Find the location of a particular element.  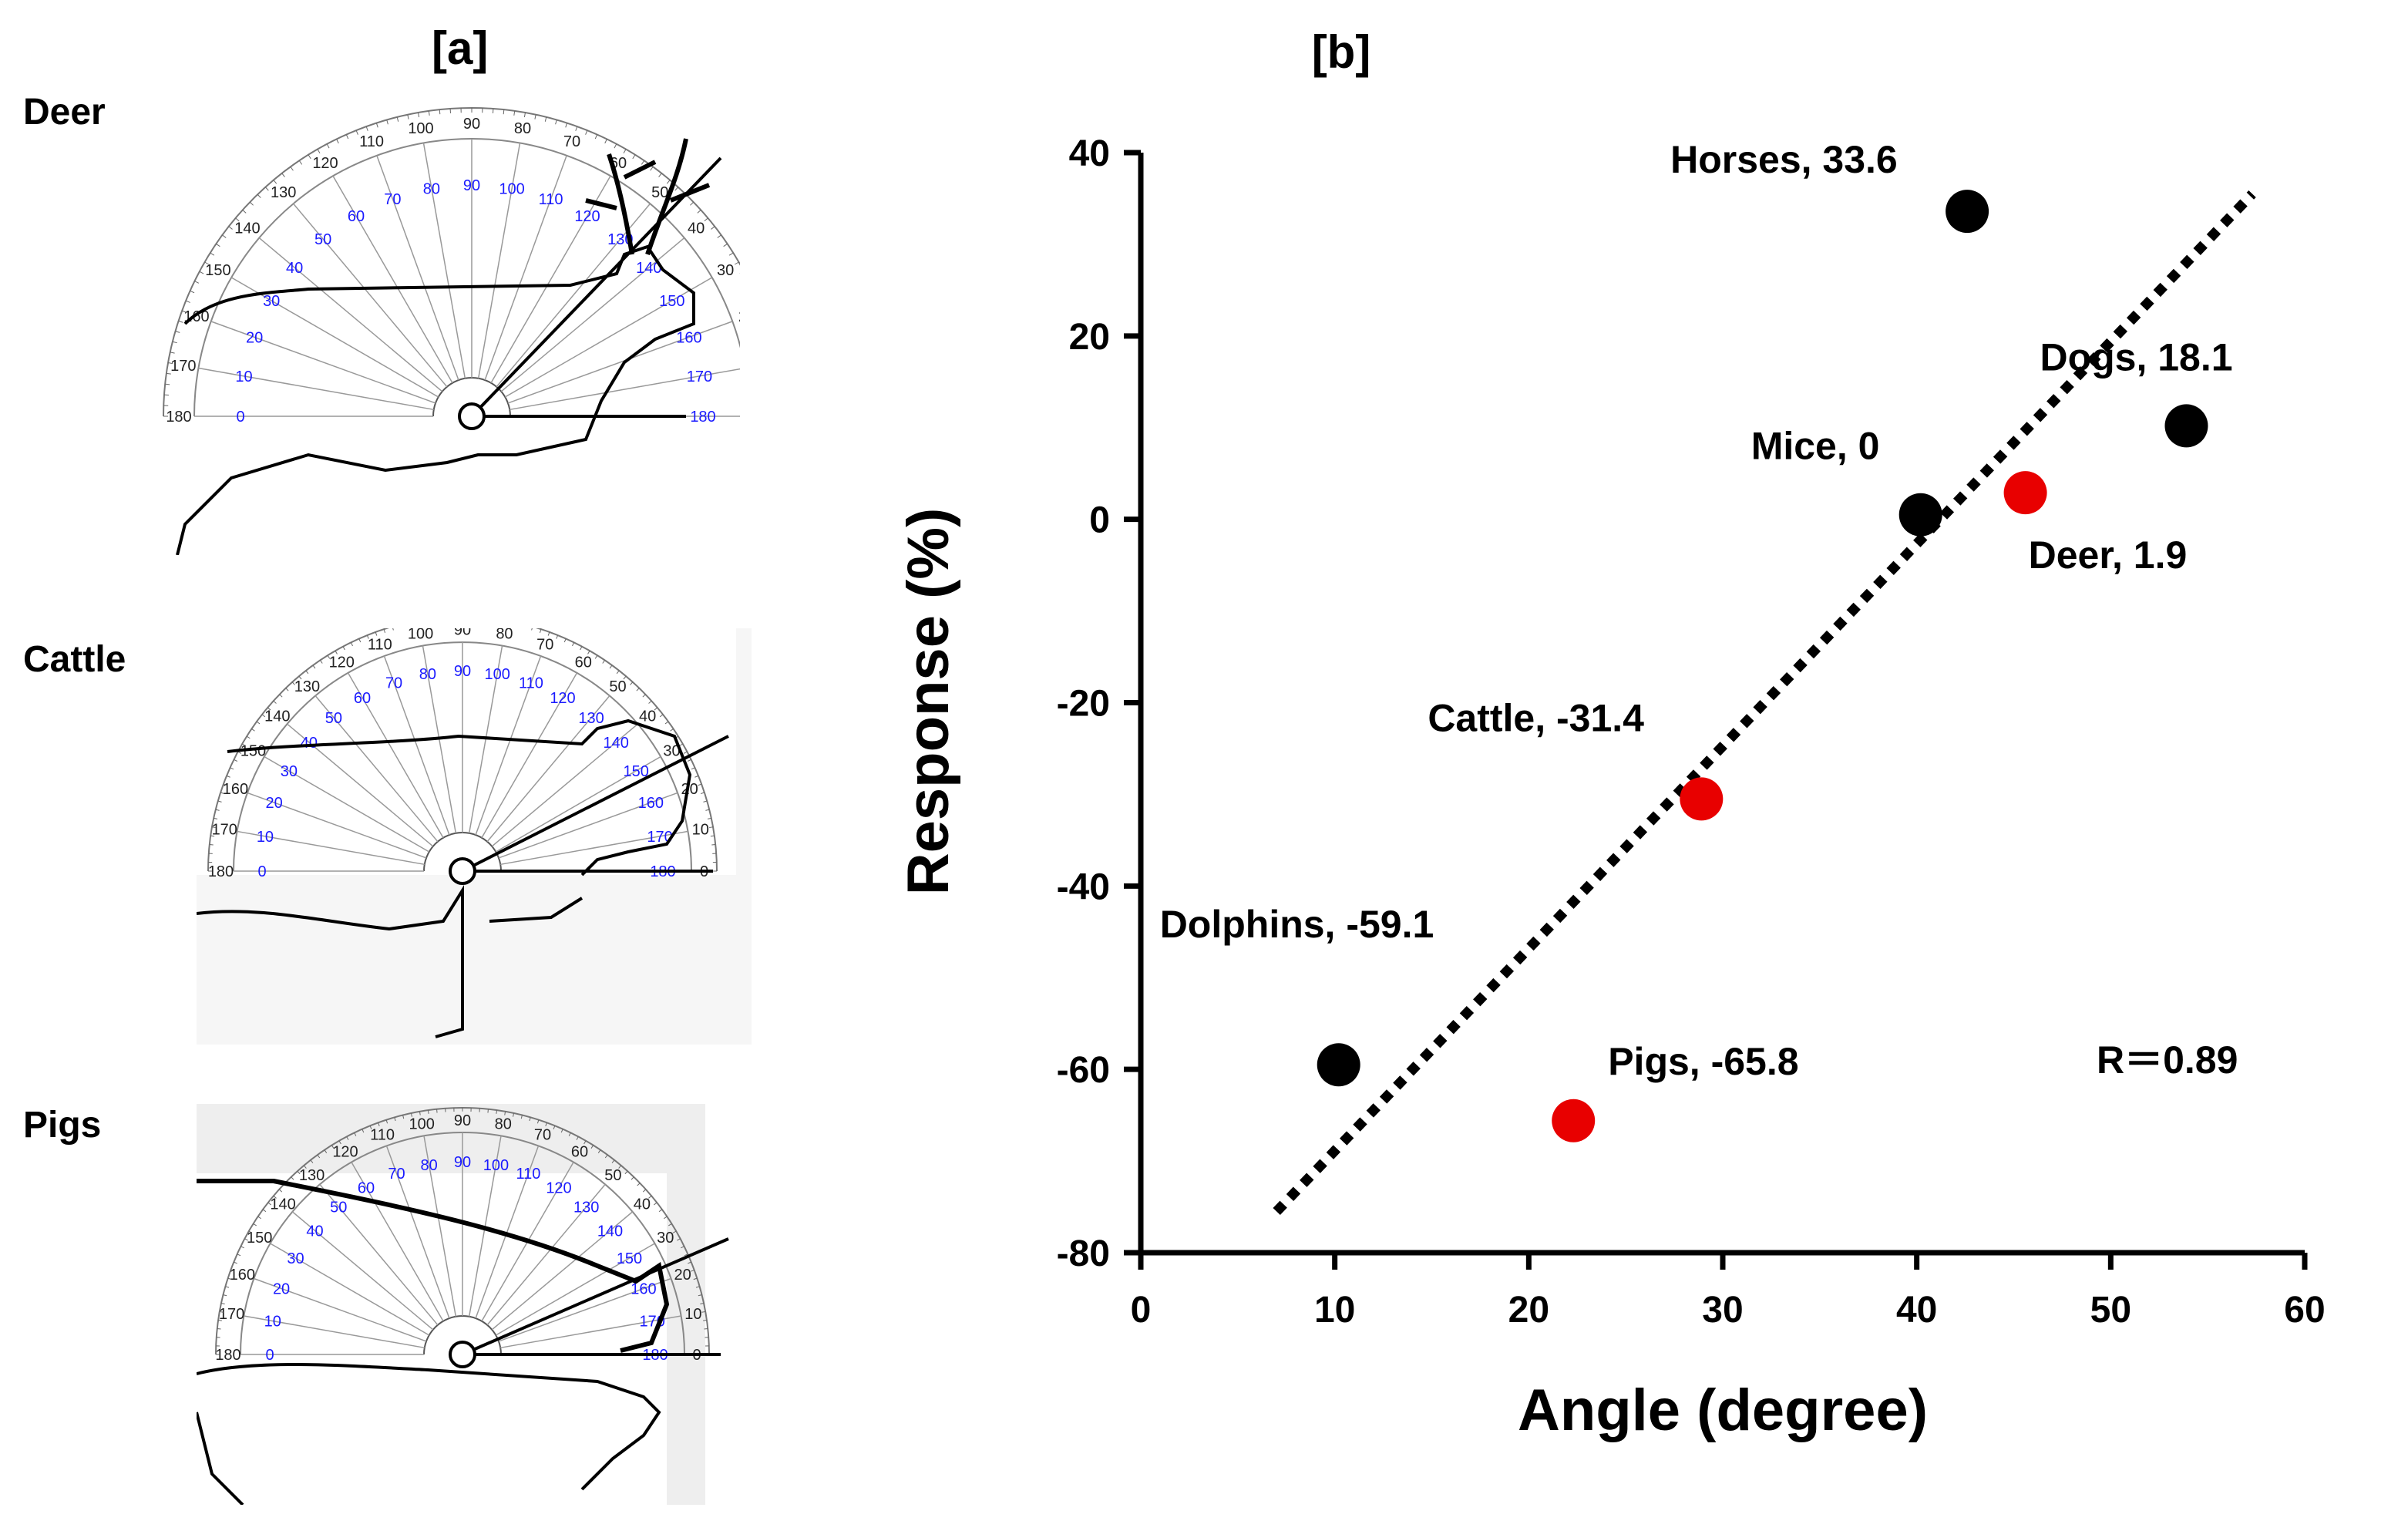

protractor-outer-number: 50 is located at coordinates (612, 1175).